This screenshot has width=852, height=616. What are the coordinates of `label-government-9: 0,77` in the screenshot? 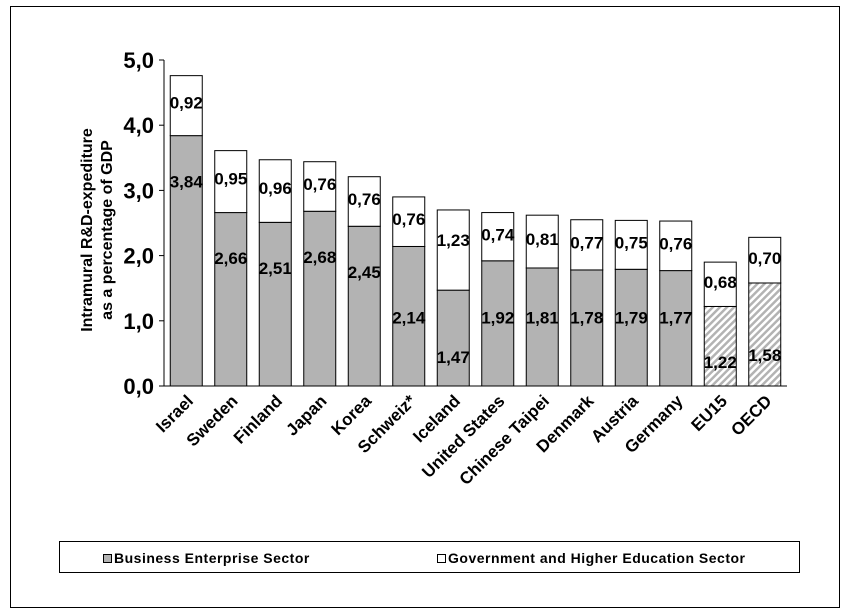 It's located at (586, 242).